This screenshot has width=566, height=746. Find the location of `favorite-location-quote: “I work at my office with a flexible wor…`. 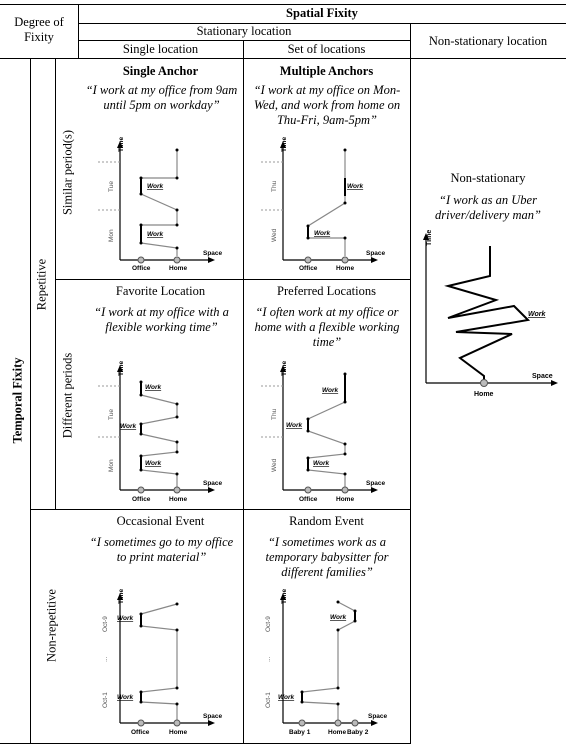

favorite-location-quote: “I work at my office with a flexible wor… is located at coordinates (161, 319).